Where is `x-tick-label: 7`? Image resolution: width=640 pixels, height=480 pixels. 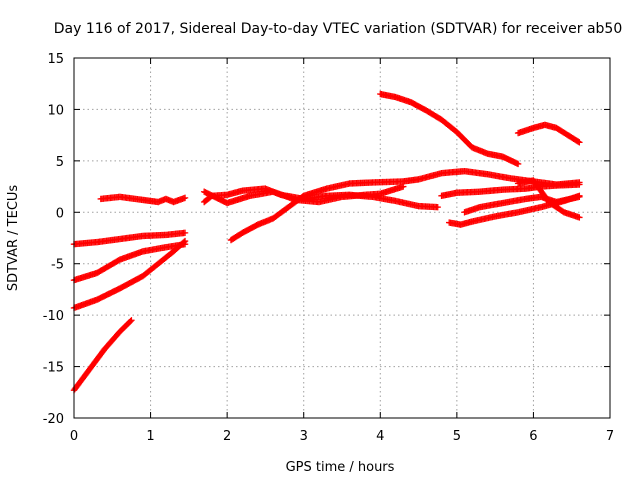 x-tick-label: 7 is located at coordinates (610, 436).